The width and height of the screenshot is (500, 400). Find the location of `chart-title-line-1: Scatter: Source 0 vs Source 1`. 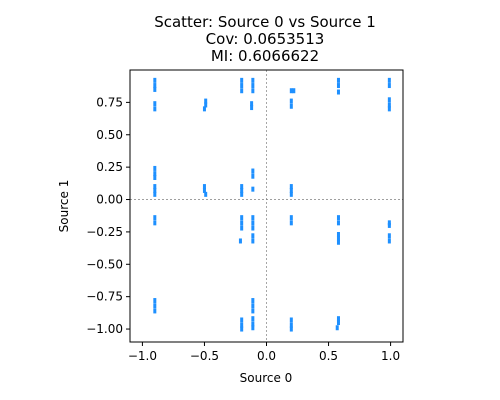

chart-title-line-1: Scatter: Source 0 vs Source 1 is located at coordinates (265, 22).